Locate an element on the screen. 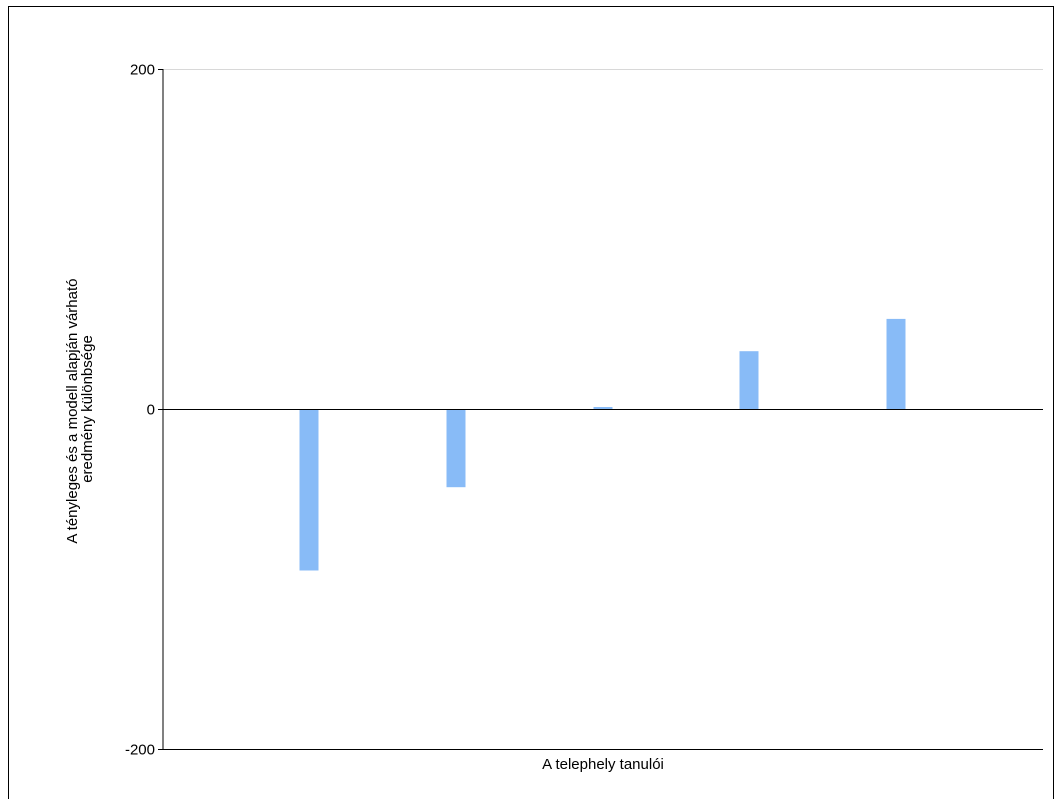  y-tick-label-1: 0 is located at coordinates (151, 410).